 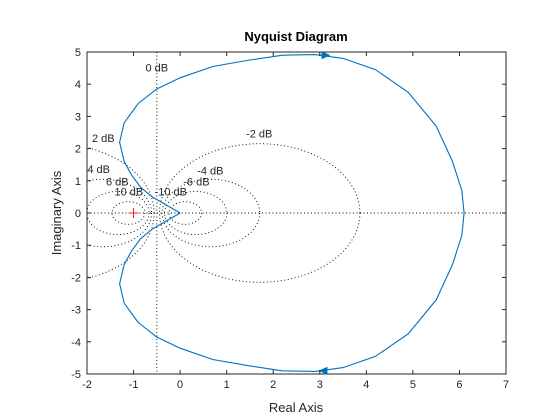 I want to click on m-contour-label: 10 dB, so click(x=129, y=192).